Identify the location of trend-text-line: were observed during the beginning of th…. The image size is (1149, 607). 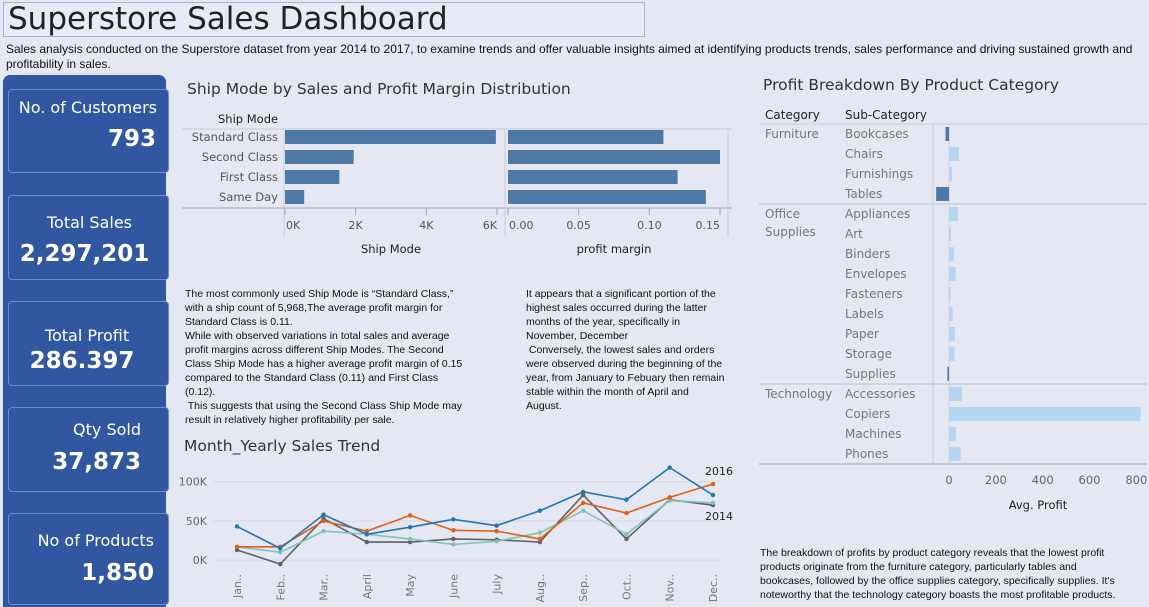
(624, 364).